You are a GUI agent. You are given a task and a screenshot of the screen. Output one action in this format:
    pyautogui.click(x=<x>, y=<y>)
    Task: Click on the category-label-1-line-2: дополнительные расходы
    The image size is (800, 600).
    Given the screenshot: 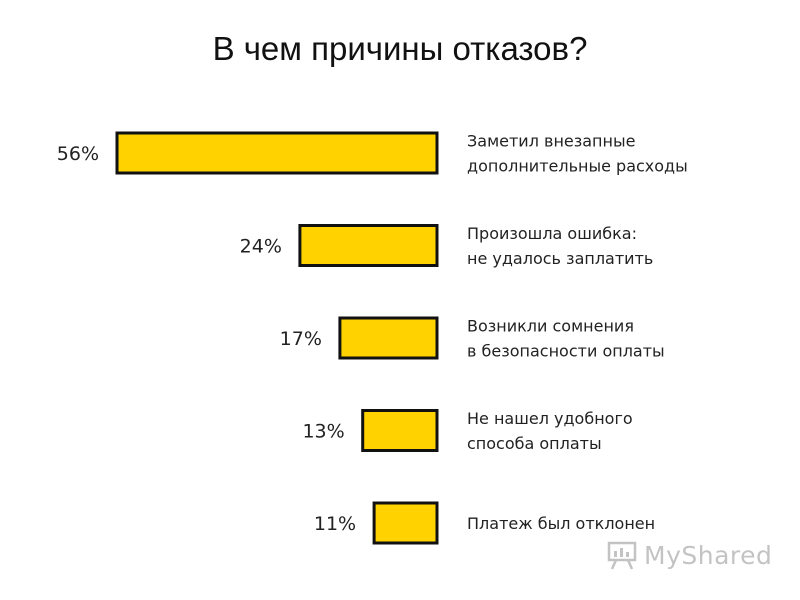 What is the action you would take?
    pyautogui.click(x=577, y=166)
    